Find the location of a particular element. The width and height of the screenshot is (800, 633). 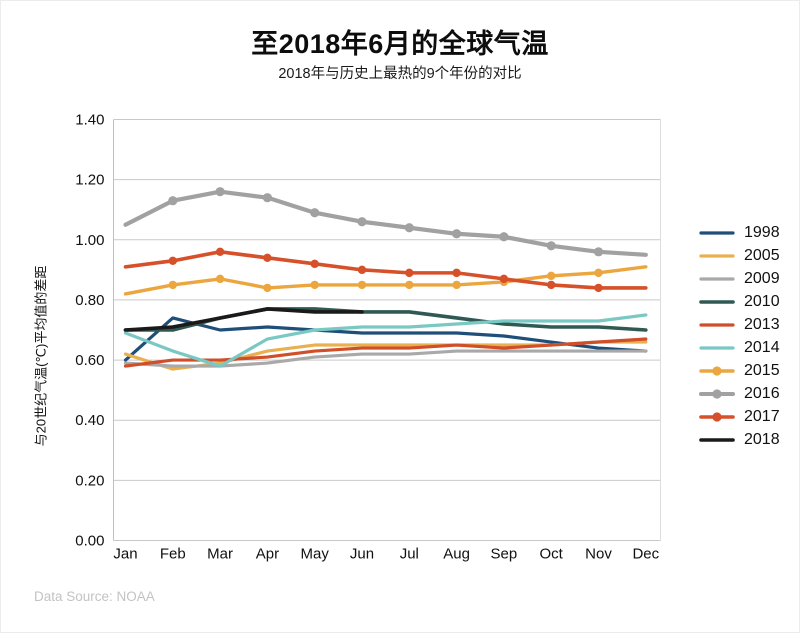

legend-item-2009: 2009 is located at coordinates (739, 278).